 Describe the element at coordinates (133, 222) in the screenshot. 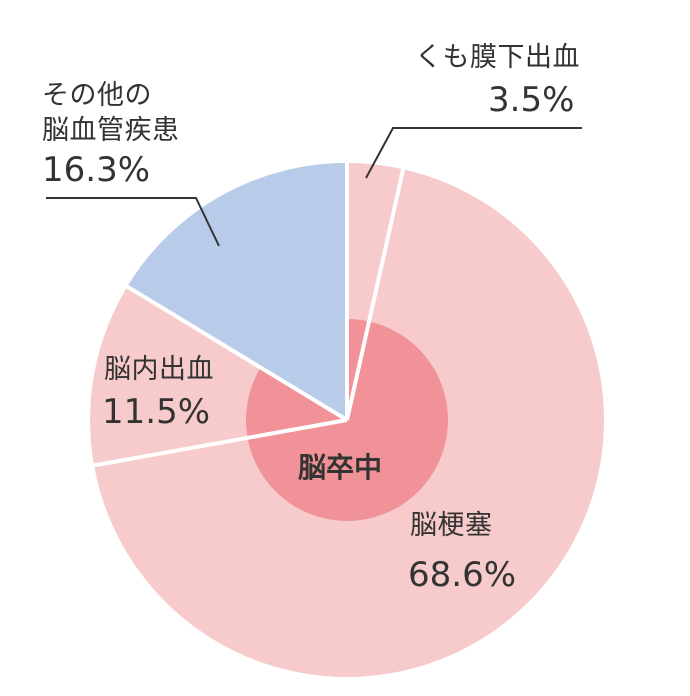

I see `leader-line-other` at that location.